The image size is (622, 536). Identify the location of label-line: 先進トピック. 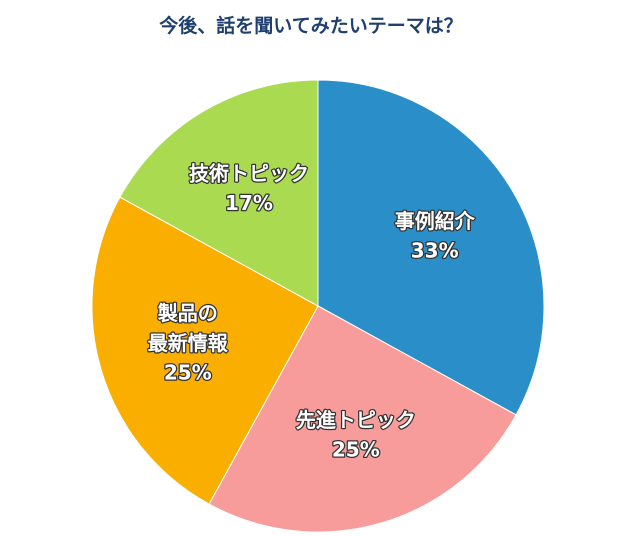
(356, 420).